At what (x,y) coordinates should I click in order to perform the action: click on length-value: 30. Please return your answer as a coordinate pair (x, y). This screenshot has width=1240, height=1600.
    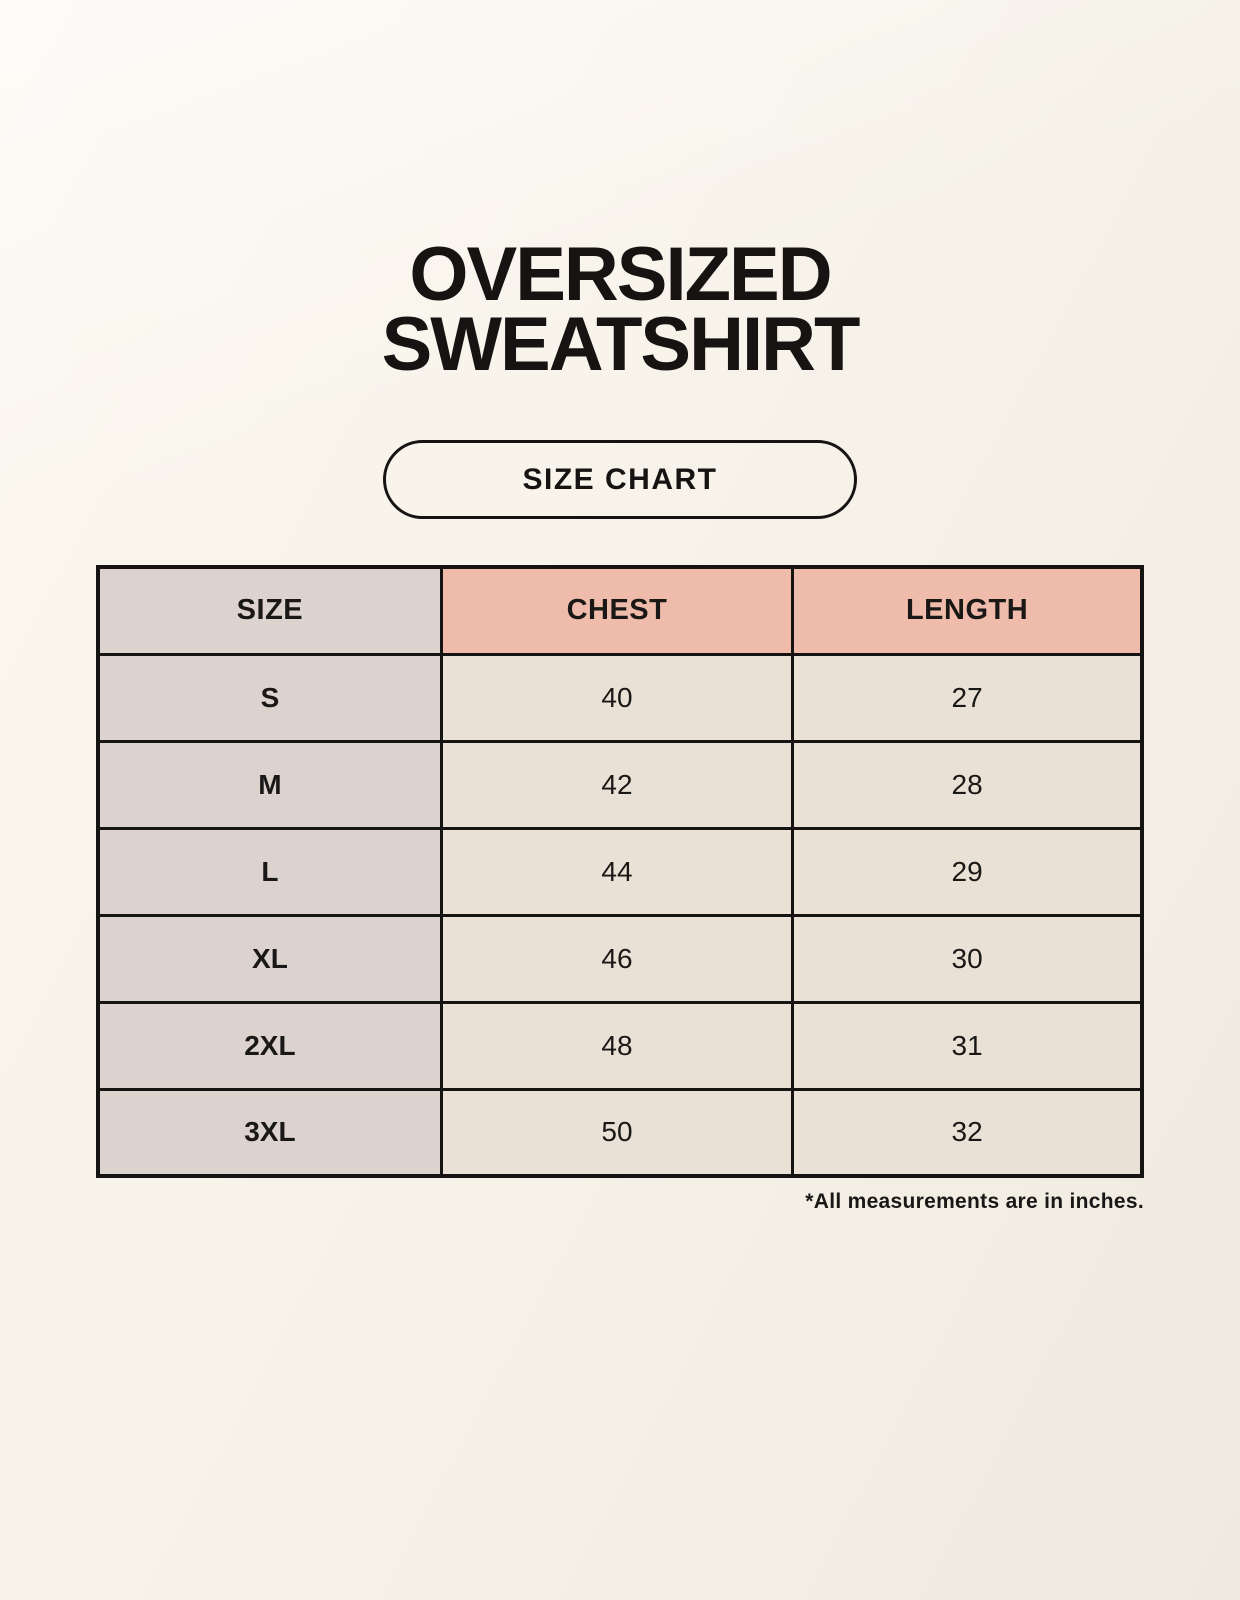
    Looking at the image, I should click on (967, 958).